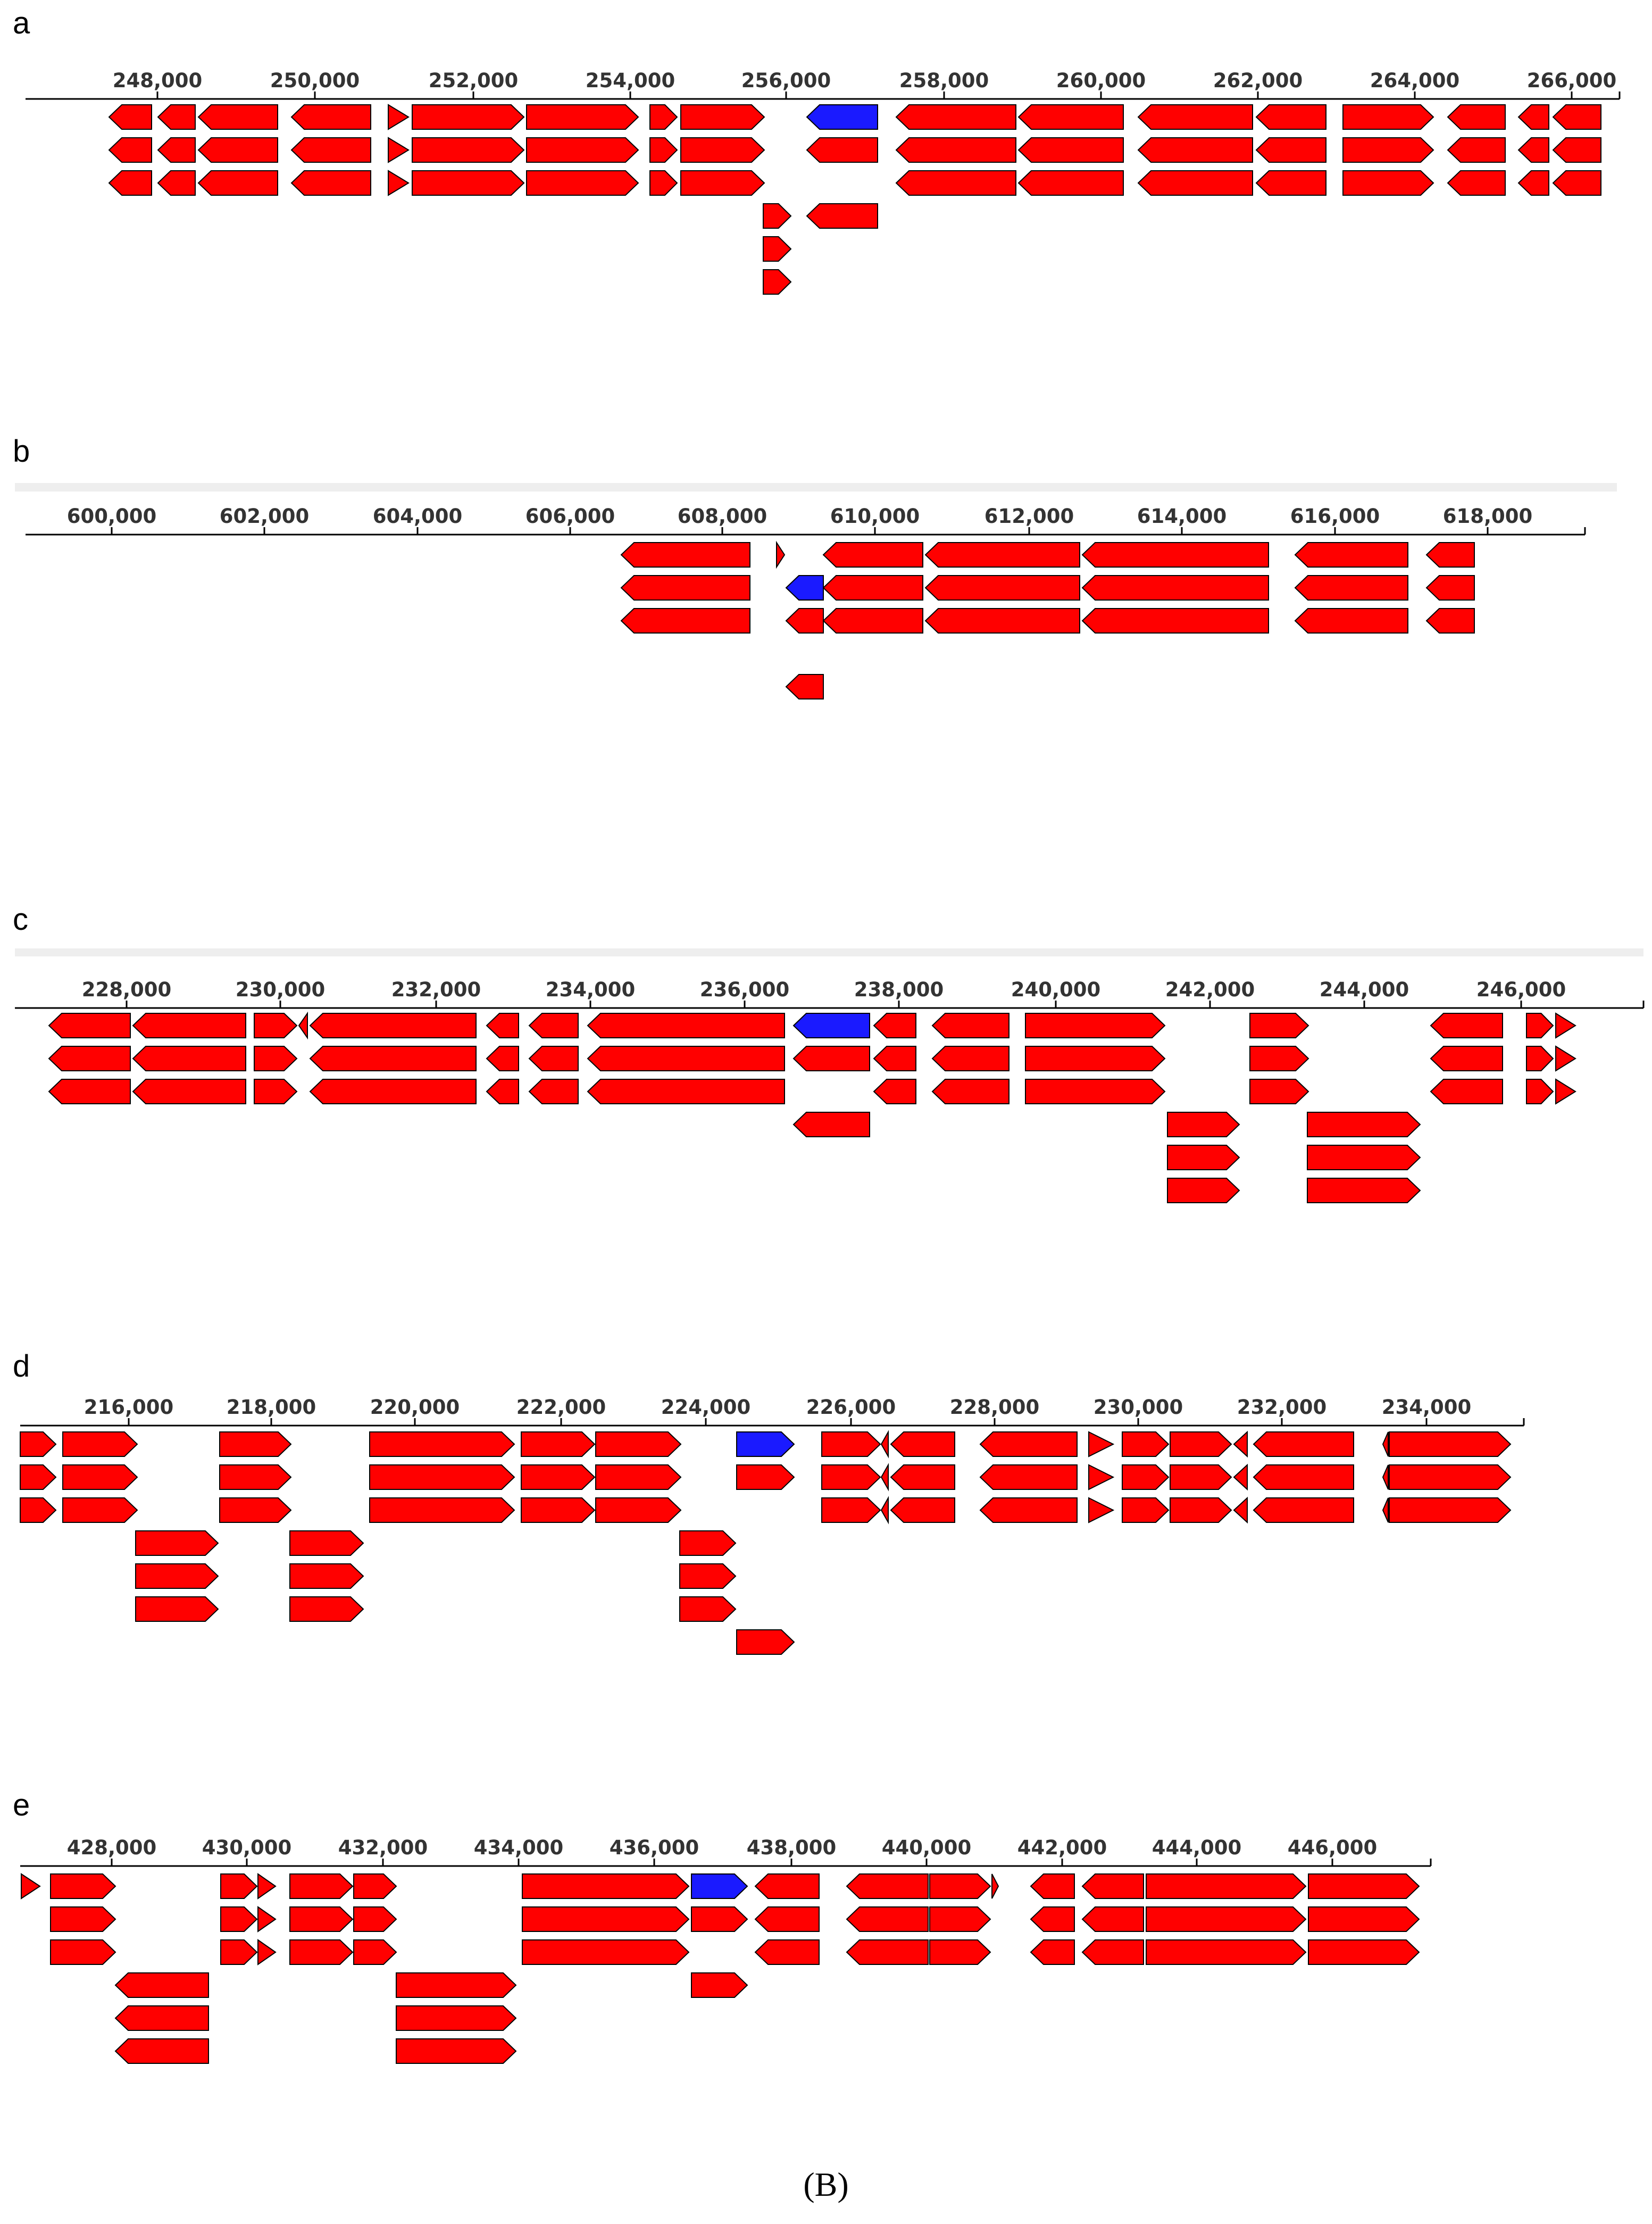 The width and height of the screenshot is (1652, 2224). I want to click on figure-caption: (B), so click(826, 2184).